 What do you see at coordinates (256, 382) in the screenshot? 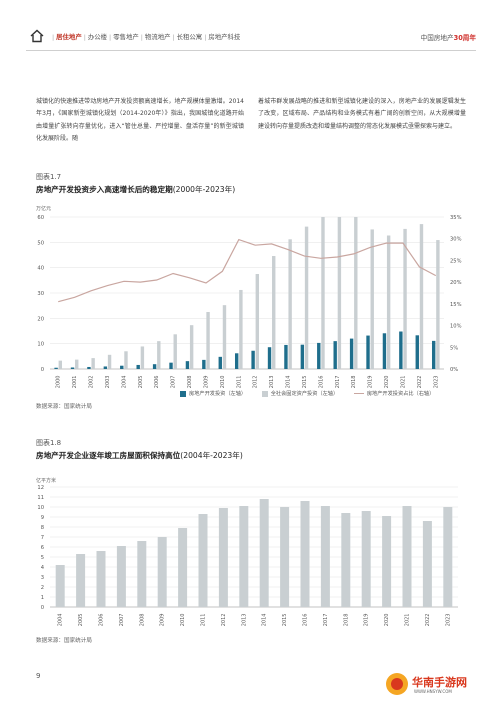
I see `chart1-xtick: 2012` at bounding box center [256, 382].